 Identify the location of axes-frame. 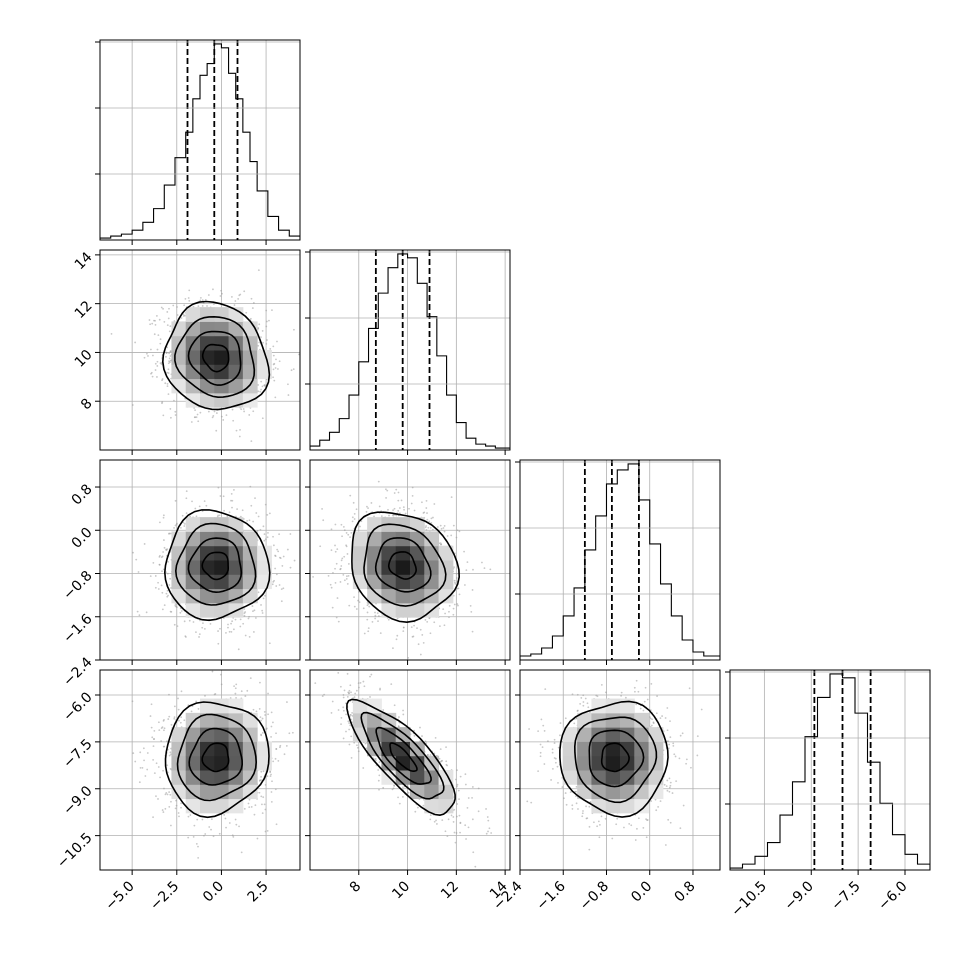
(410, 350).